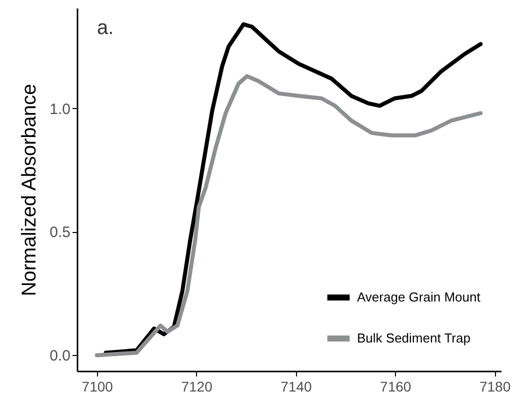 Image resolution: width=512 pixels, height=404 pixels. Describe the element at coordinates (105, 28) in the screenshot. I see `annotation: a.` at that location.